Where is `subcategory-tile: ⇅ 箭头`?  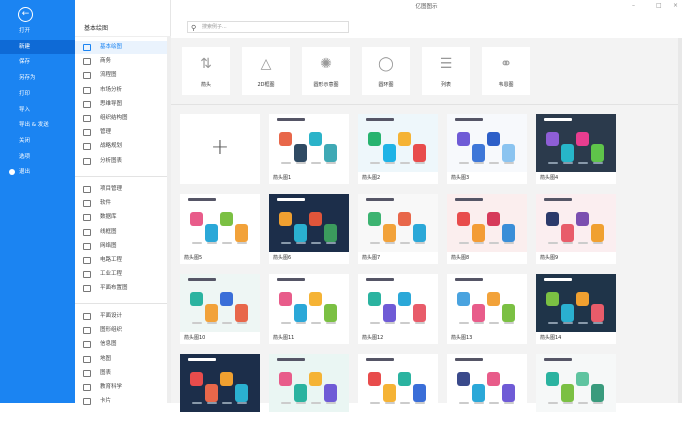 subcategory-tile: ⇅ 箭头 is located at coordinates (206, 71).